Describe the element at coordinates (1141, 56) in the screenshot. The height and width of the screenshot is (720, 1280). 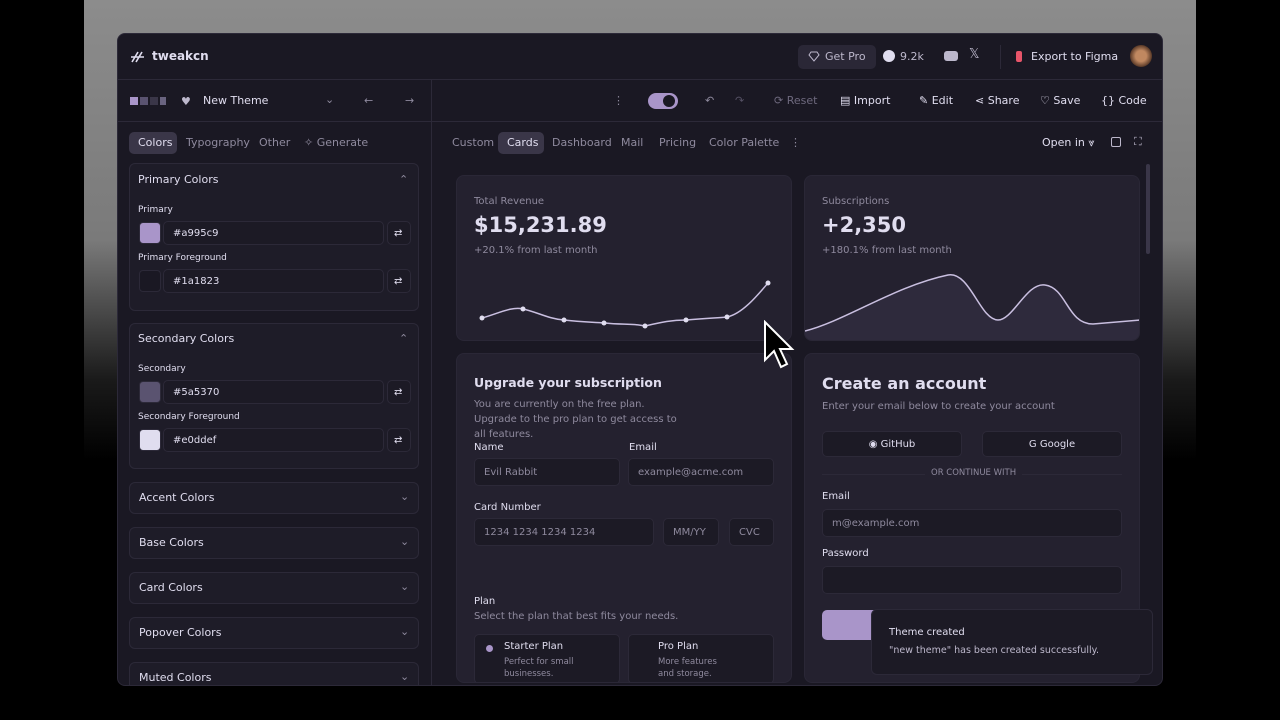
I see `avatar` at that location.